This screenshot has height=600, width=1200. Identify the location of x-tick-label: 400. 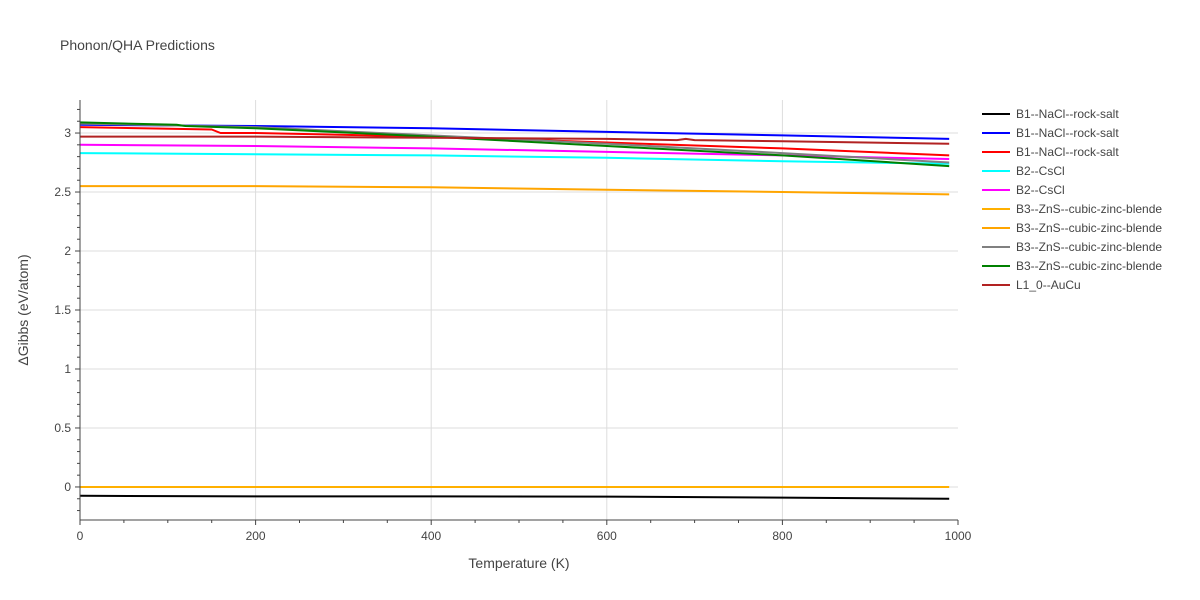
(431, 536).